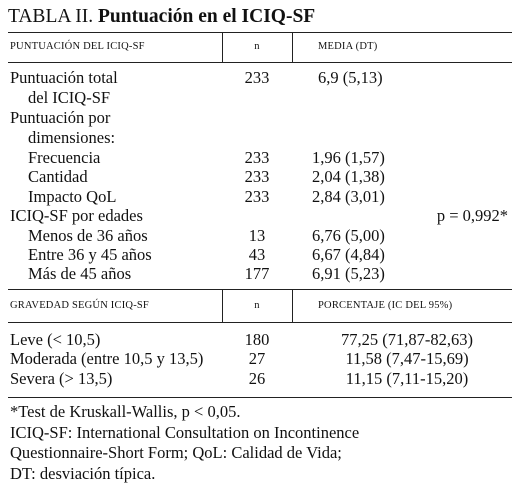 Image resolution: width=520 pixels, height=496 pixels. Describe the element at coordinates (348, 254) in the screenshot. I see `cell-value: 6,67 (4,84)` at that location.